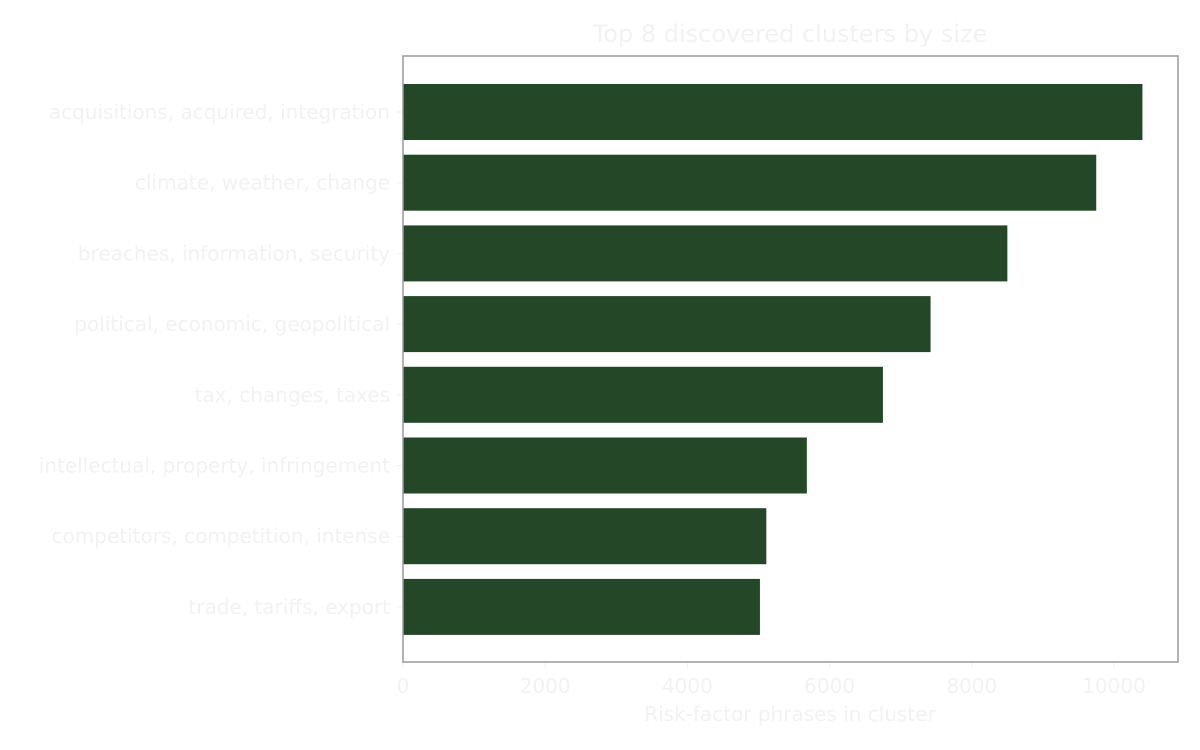  I want to click on x-axis-label: Risk-factor phrases in cluster, so click(790, 714).